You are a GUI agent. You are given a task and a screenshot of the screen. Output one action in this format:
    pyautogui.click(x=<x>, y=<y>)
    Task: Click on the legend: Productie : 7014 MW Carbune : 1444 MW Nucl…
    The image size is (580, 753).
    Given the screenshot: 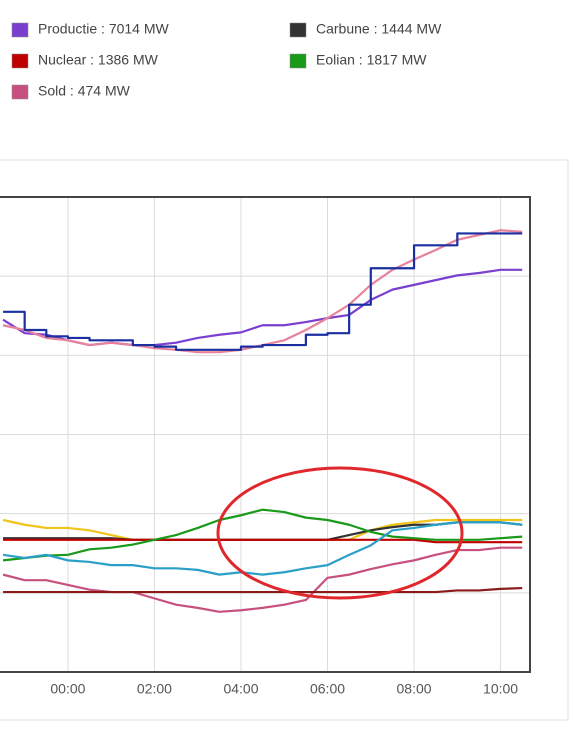 What is the action you would take?
    pyautogui.click(x=226, y=60)
    